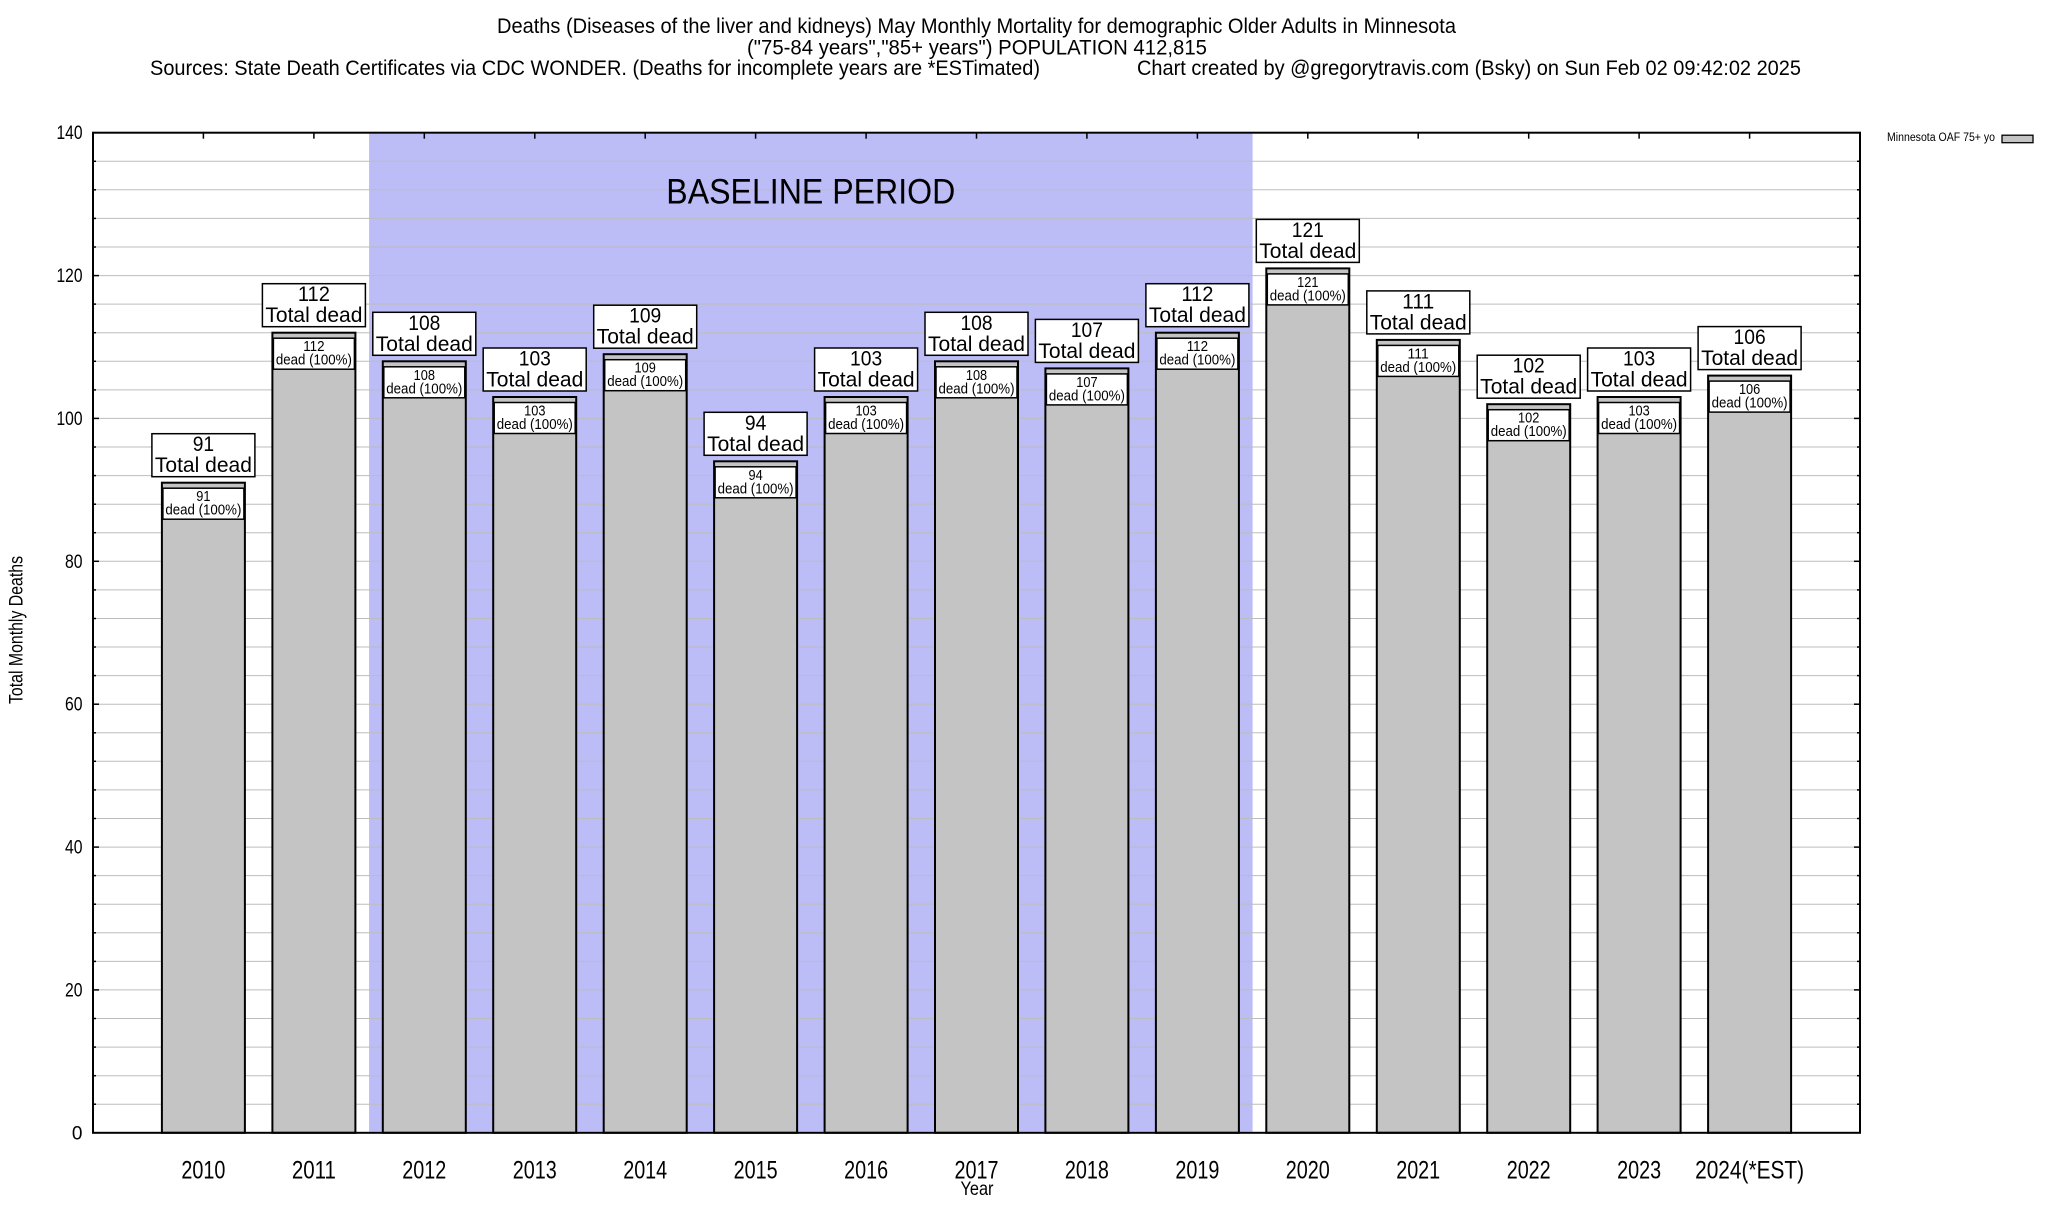  I want to click on svg-text: 40, so click(74, 848).